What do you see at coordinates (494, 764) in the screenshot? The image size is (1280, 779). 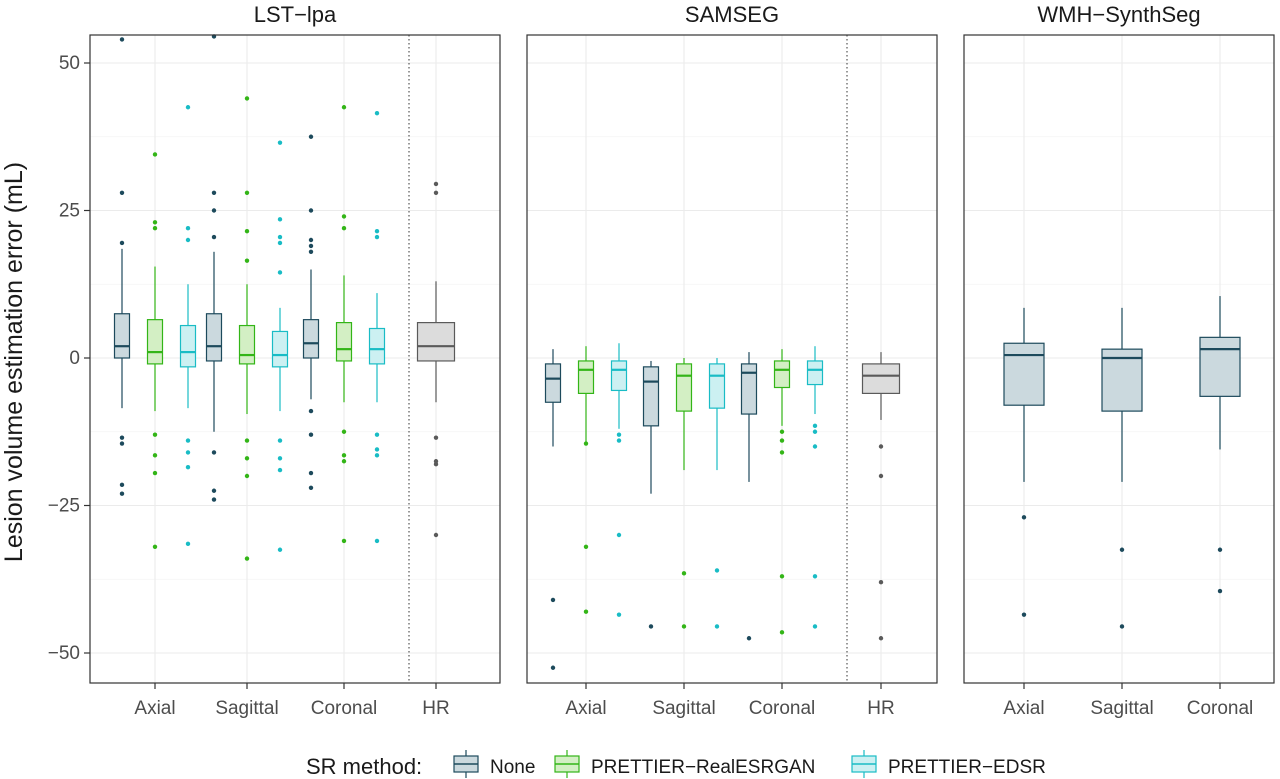 I see `legend-entry-none: None` at bounding box center [494, 764].